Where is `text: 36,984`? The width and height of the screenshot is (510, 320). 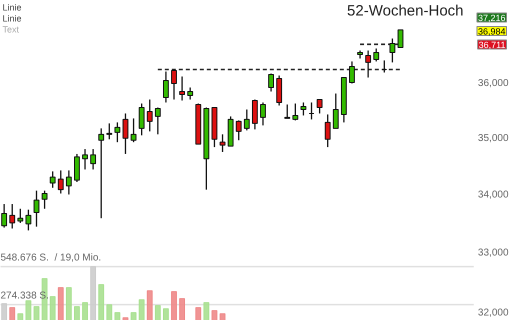 text: 36,984 is located at coordinates (492, 31).